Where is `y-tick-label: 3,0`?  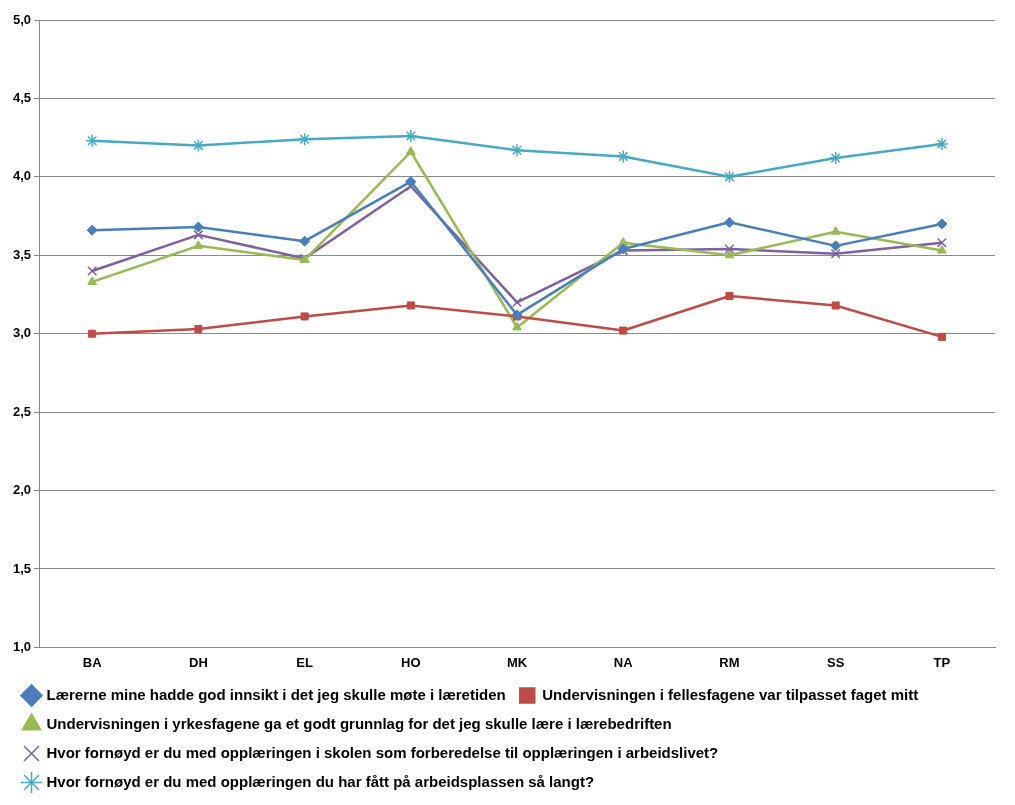
y-tick-label: 3,0 is located at coordinates (22, 333).